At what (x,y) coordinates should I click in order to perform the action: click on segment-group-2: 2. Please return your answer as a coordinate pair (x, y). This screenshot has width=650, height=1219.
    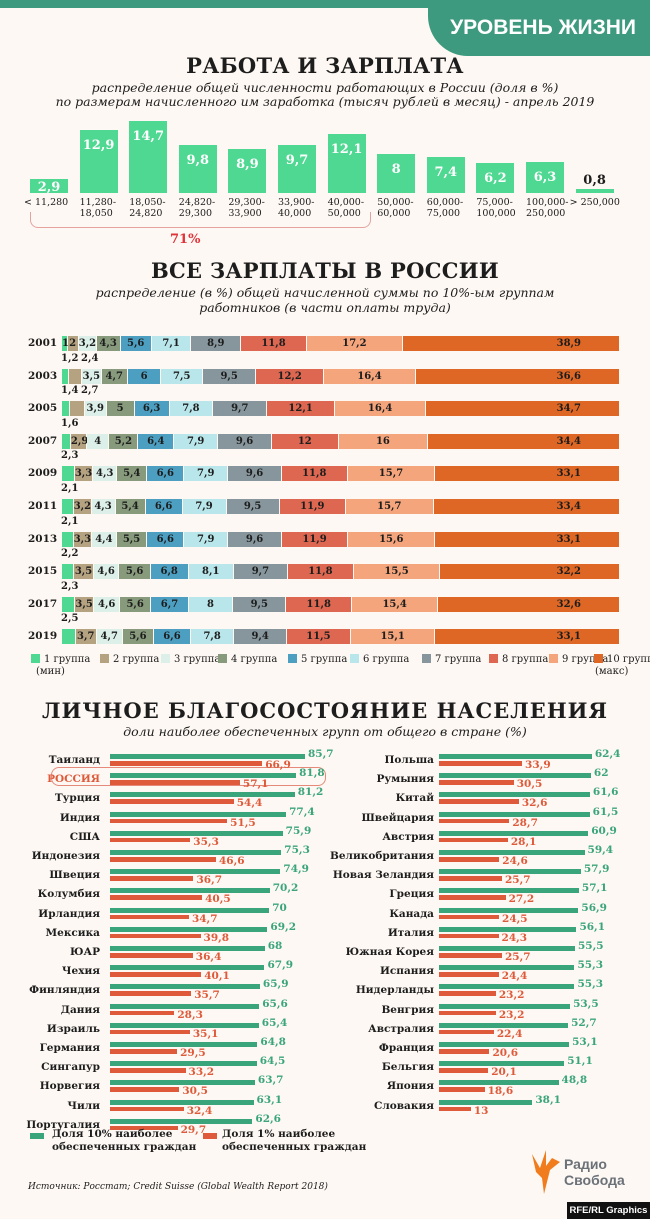
    Looking at the image, I should click on (73, 343).